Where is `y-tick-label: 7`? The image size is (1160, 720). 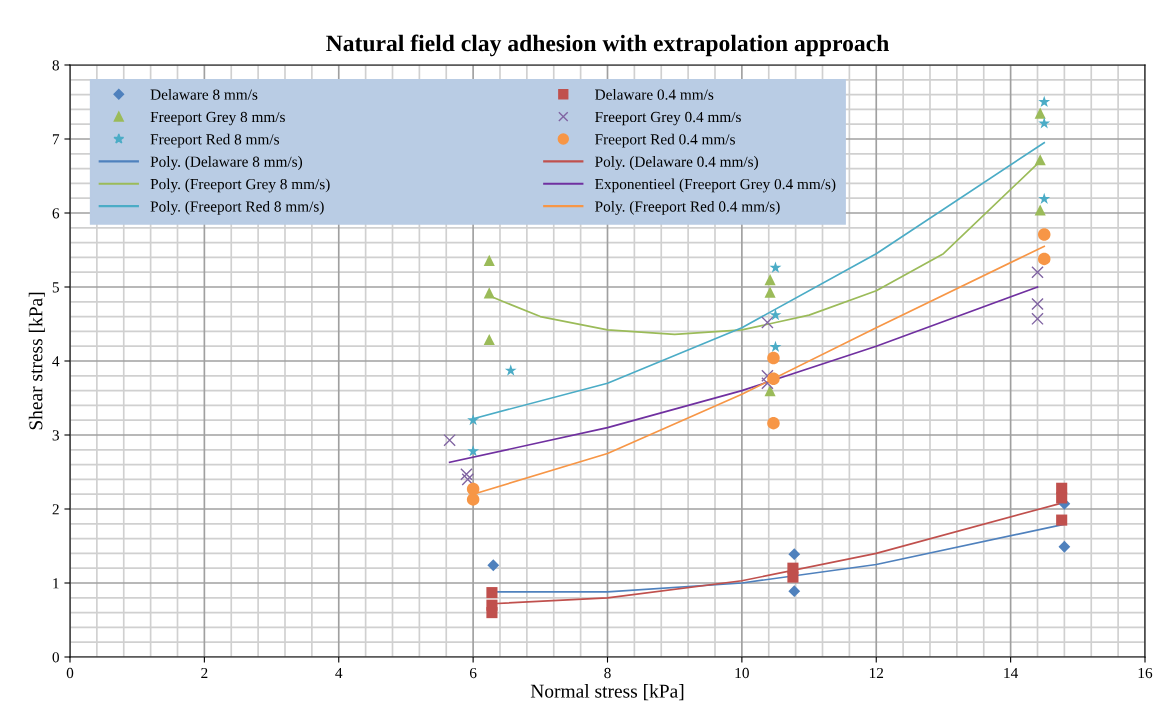
y-tick-label: 7 is located at coordinates (56, 139).